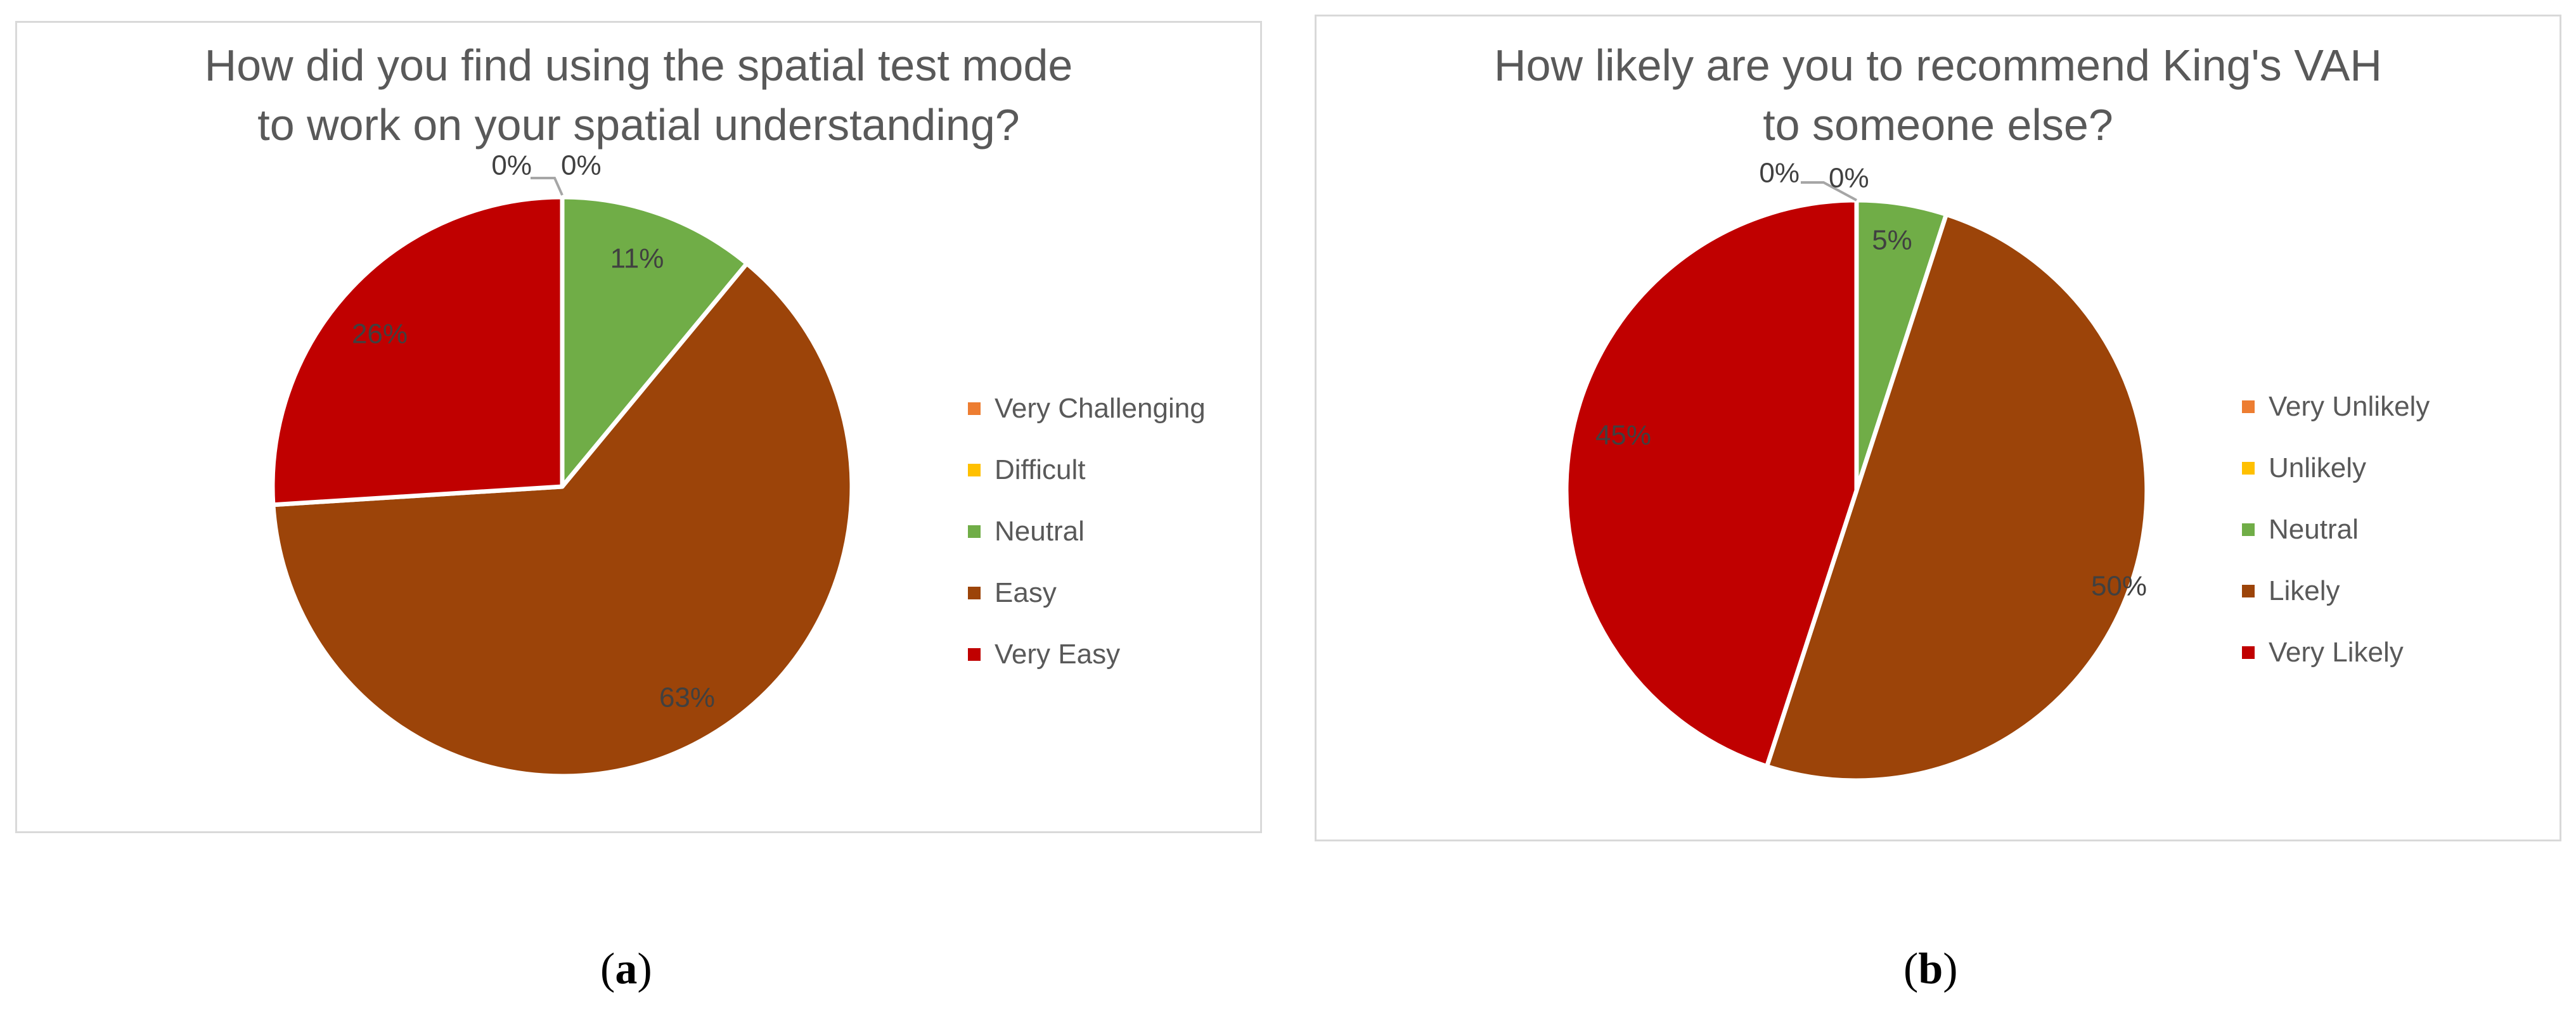 The image size is (2576, 1015). I want to click on data-label: 26%, so click(380, 334).